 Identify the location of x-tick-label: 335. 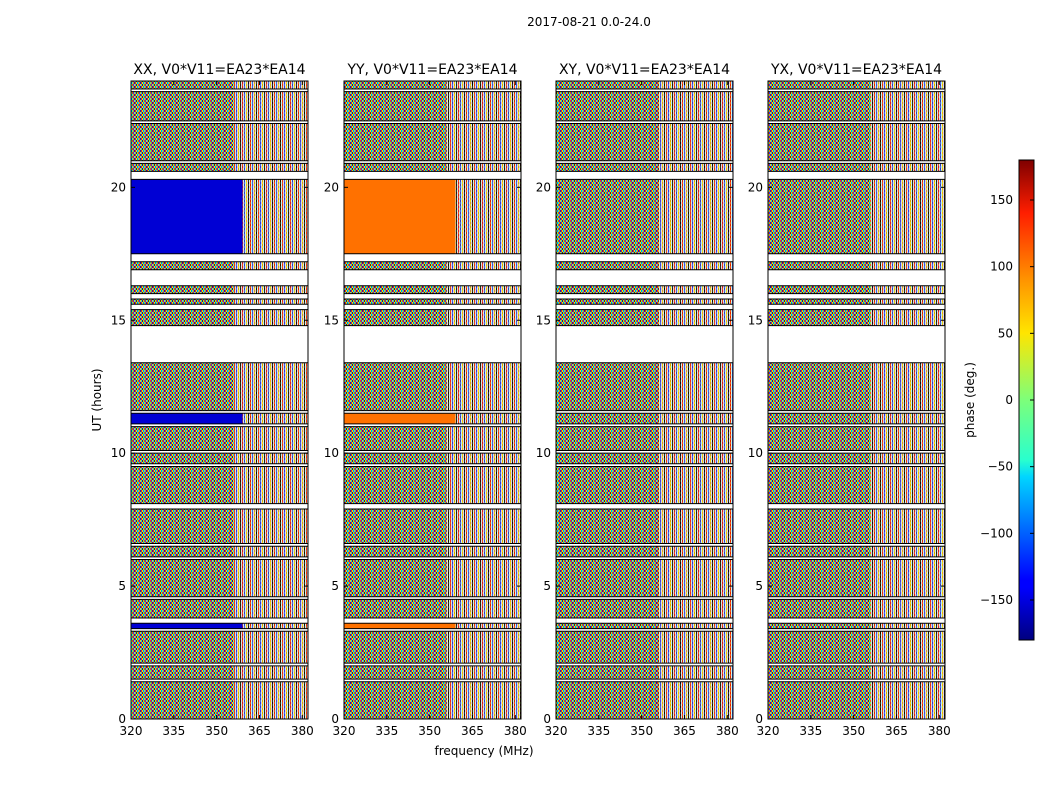
(173, 731).